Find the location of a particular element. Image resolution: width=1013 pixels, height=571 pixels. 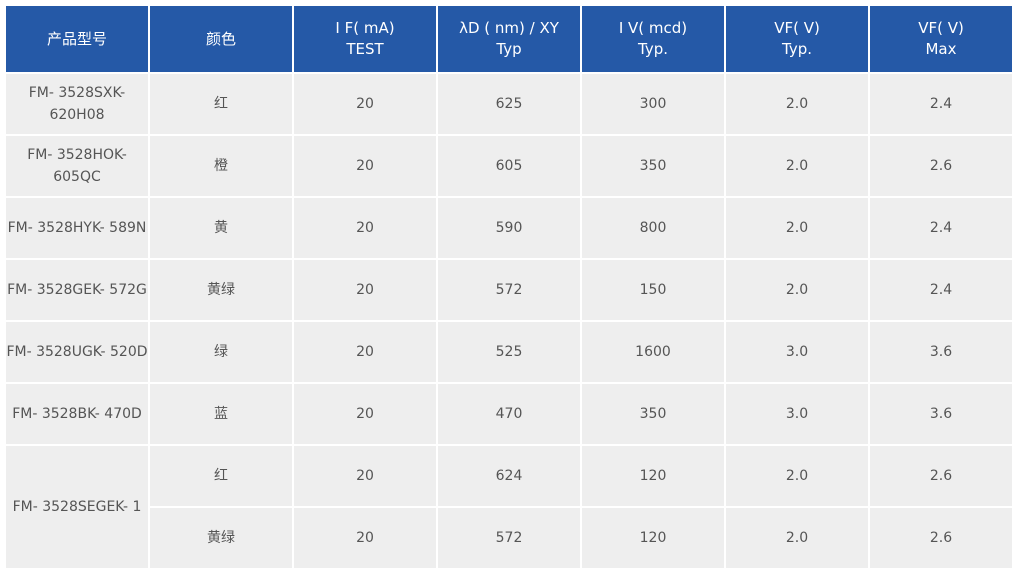

model-cell-bicolor: FM- 3528SEGEK- 1 is located at coordinates (77, 507).